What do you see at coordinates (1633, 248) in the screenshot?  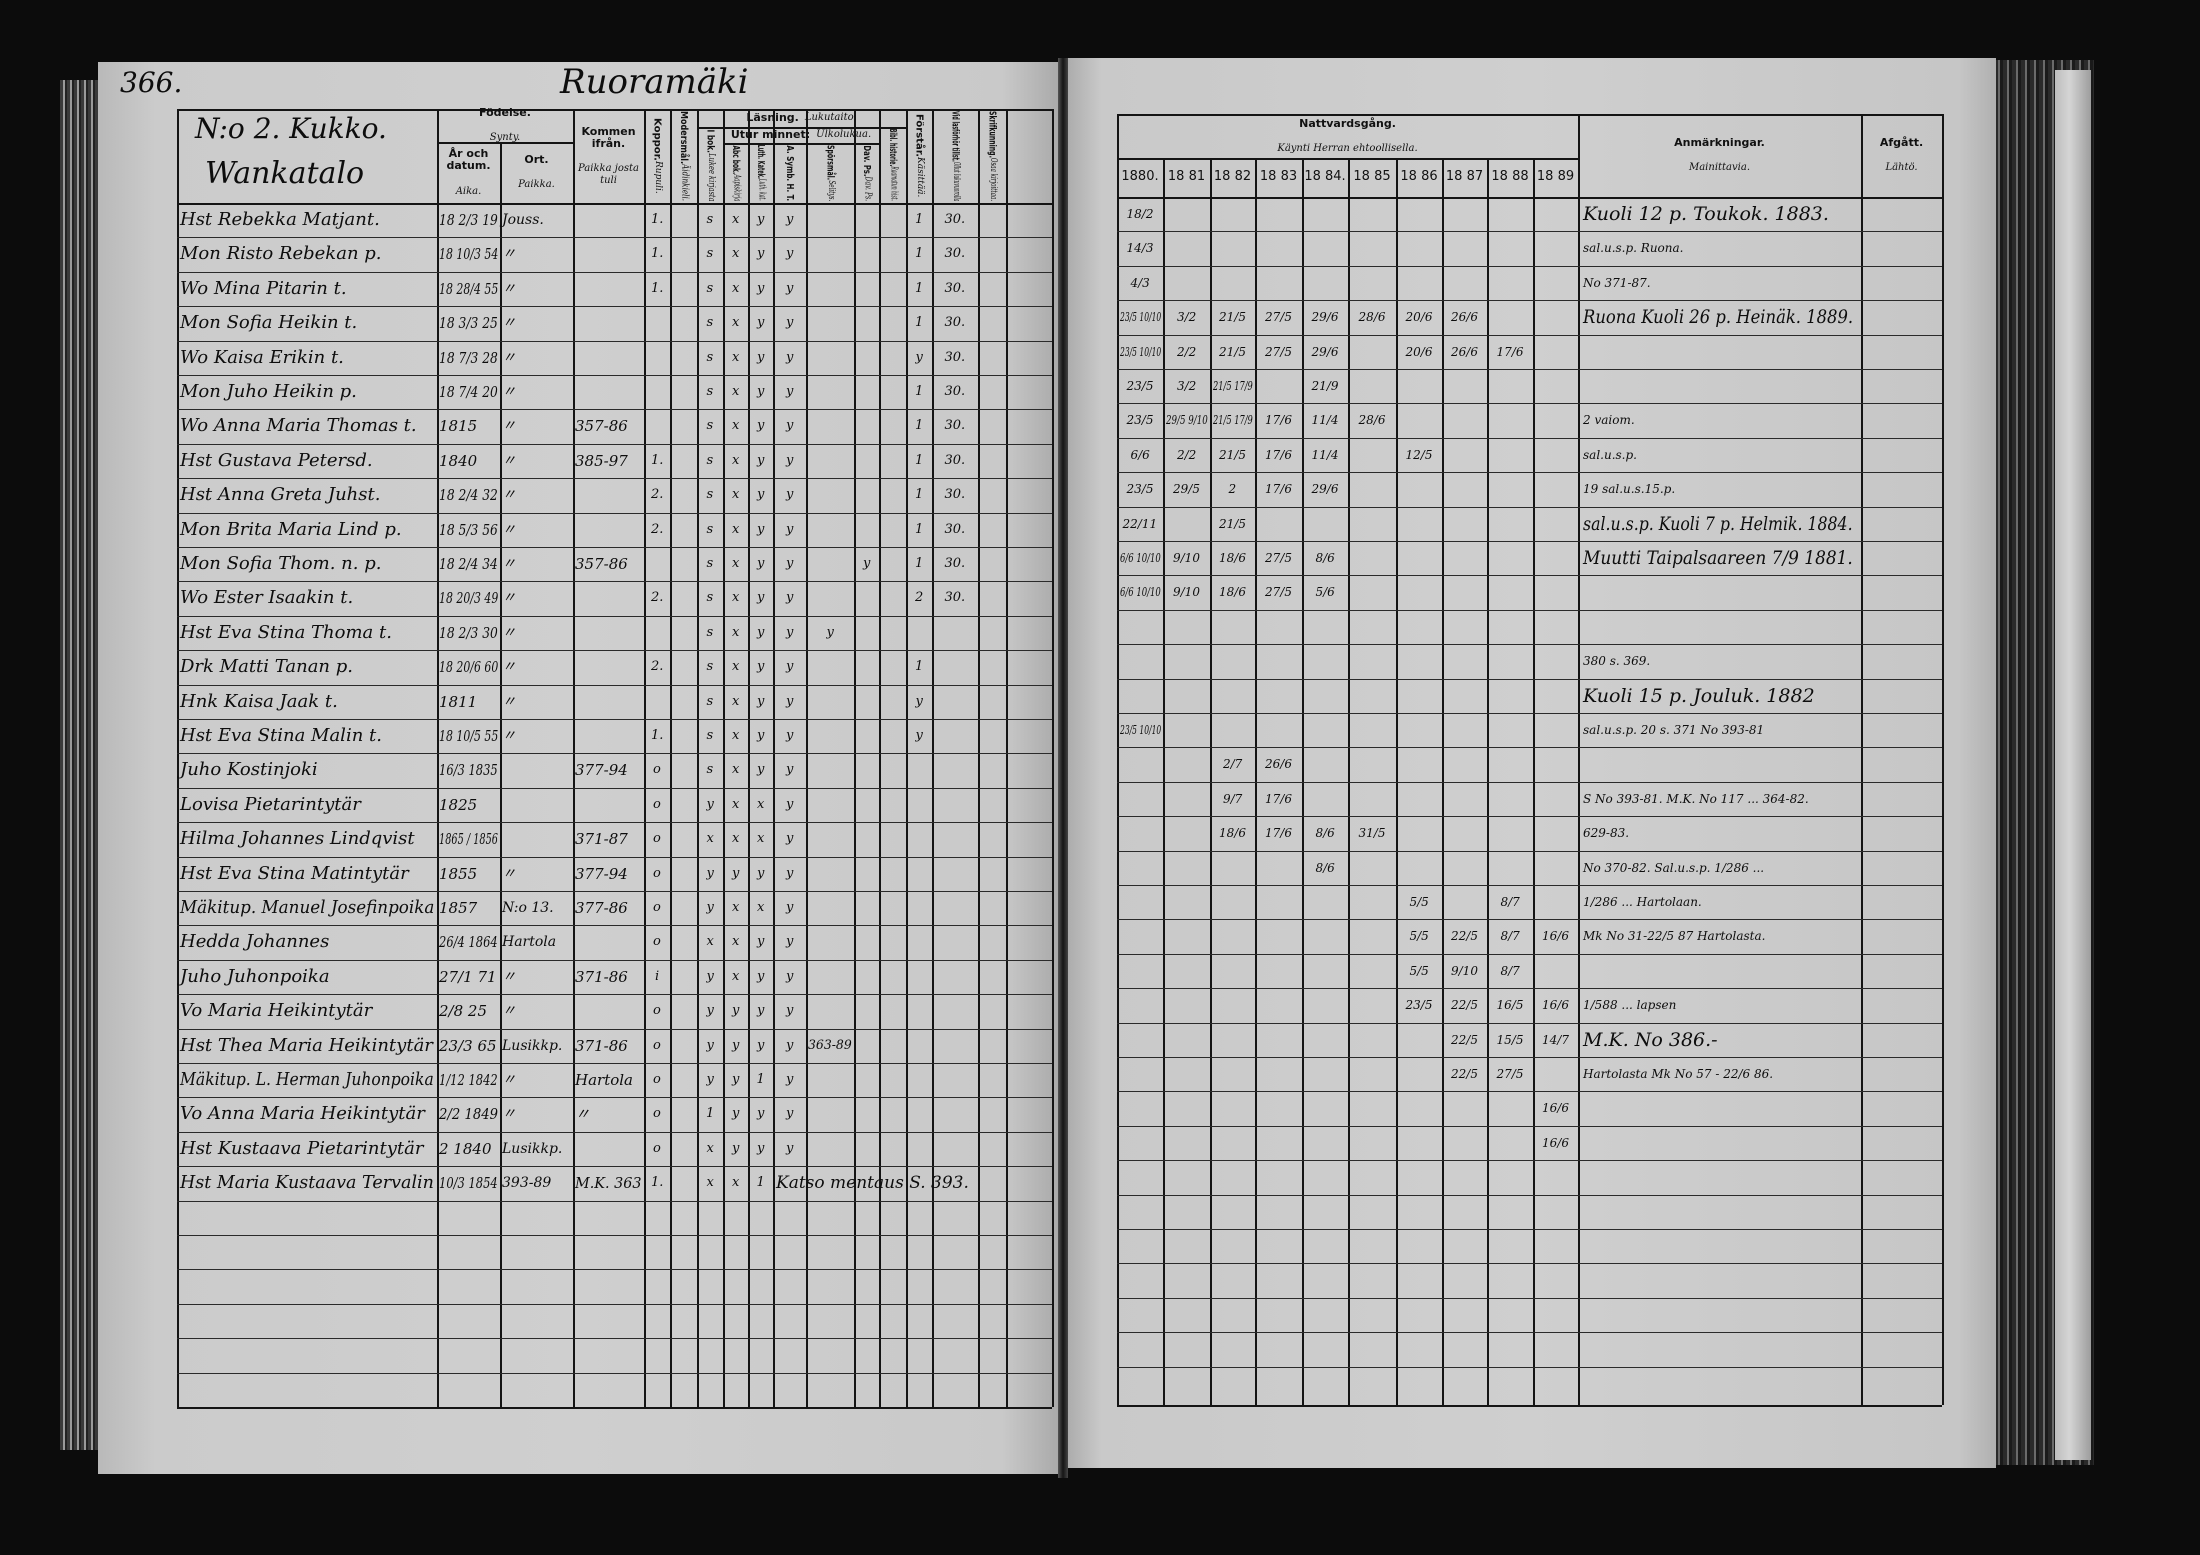 I see `remark-entry: sal.u.s.p. Ruona.` at bounding box center [1633, 248].